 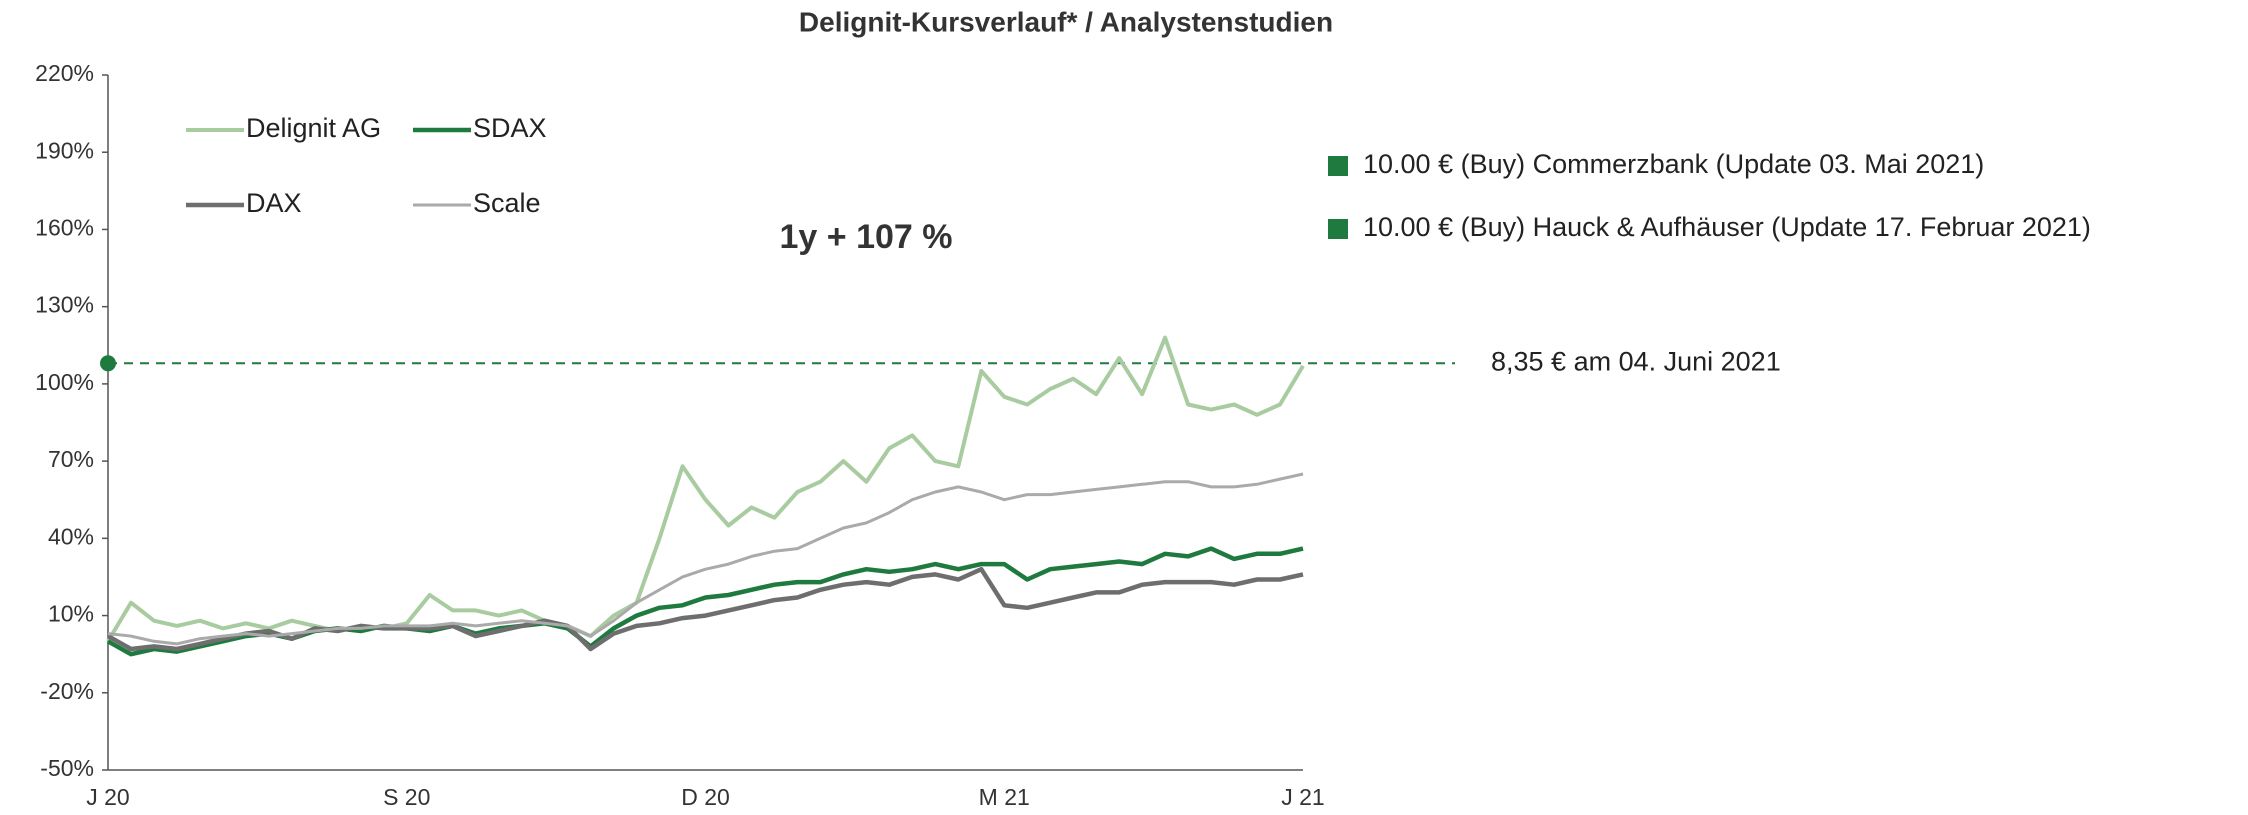 What do you see at coordinates (274, 203) in the screenshot?
I see `legend-label: DAX` at bounding box center [274, 203].